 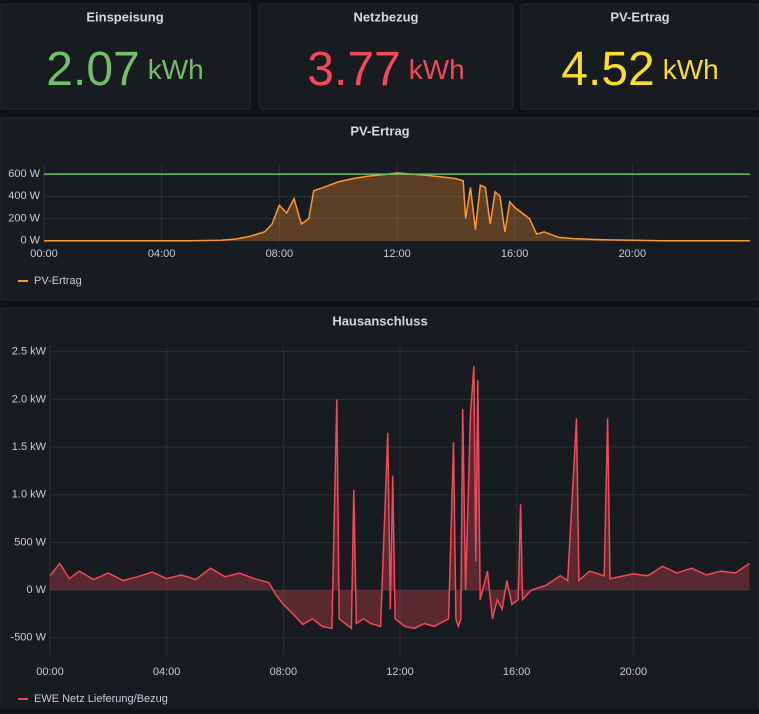 I want to click on chart-title: PV-Ertrag, so click(x=379, y=130).